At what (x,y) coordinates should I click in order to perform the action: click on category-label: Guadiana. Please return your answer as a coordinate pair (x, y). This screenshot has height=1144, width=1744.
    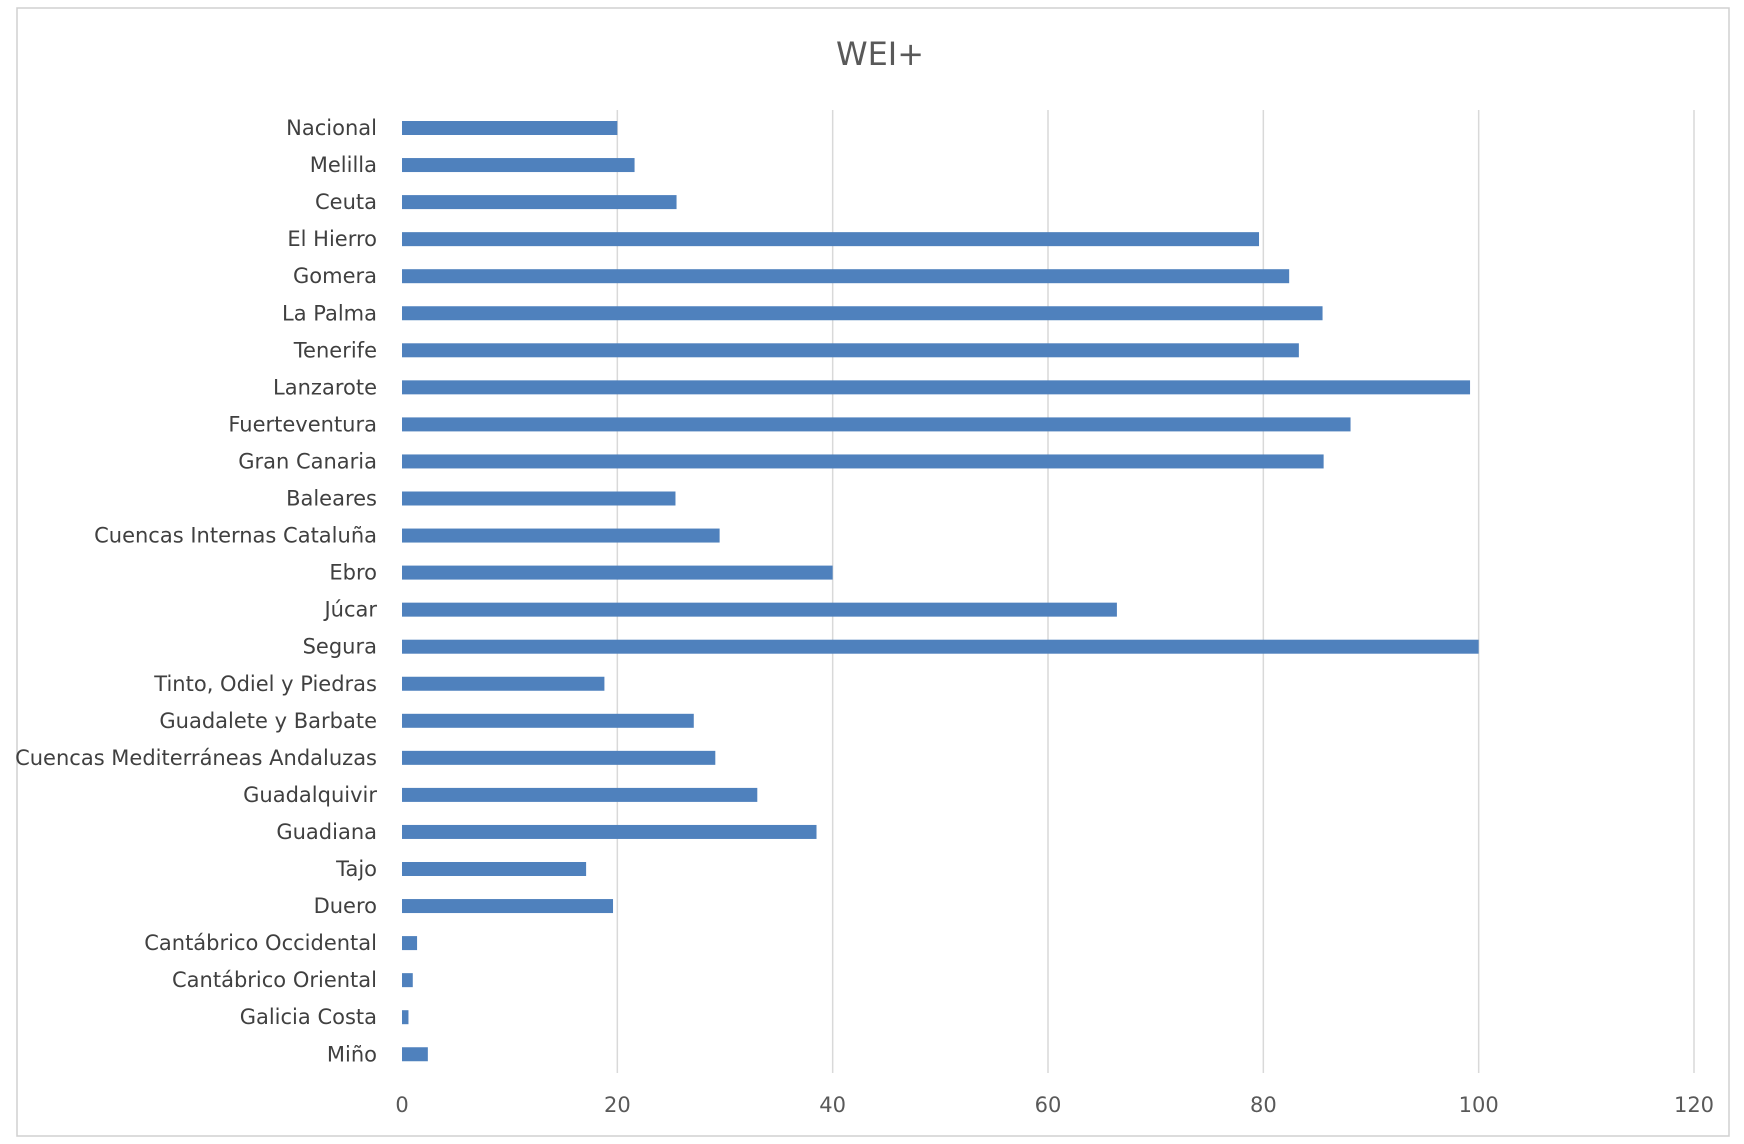
    Looking at the image, I should click on (326, 832).